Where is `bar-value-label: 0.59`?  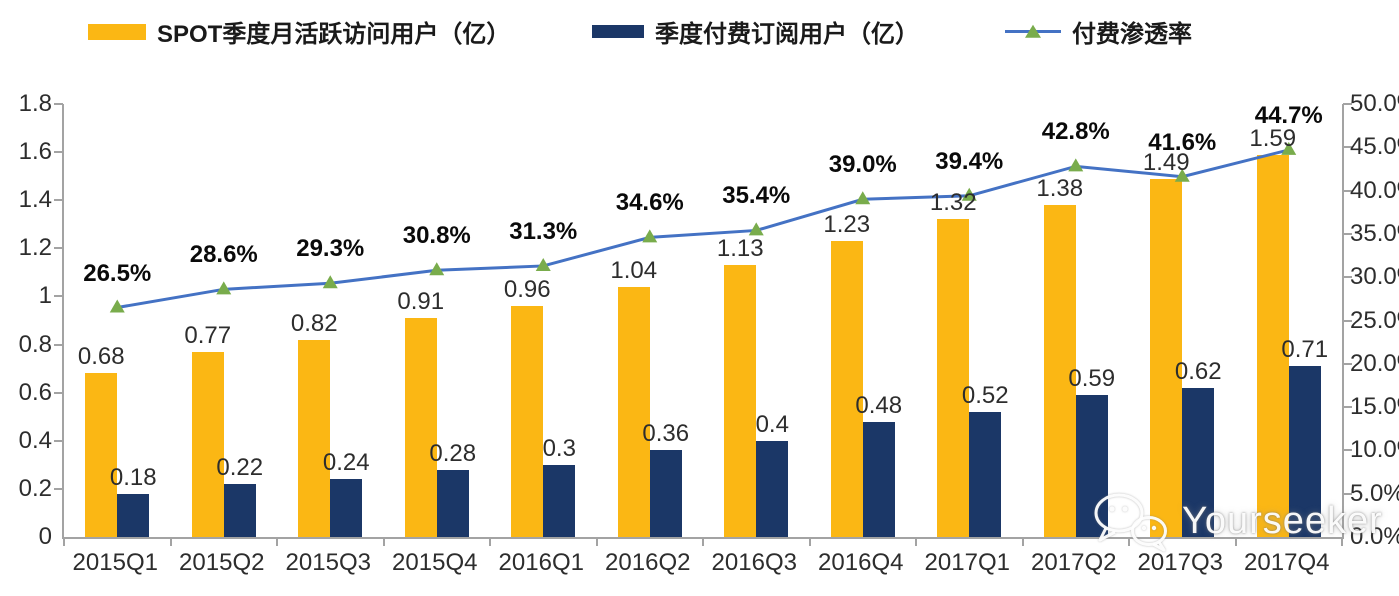 bar-value-label: 0.59 is located at coordinates (1092, 379).